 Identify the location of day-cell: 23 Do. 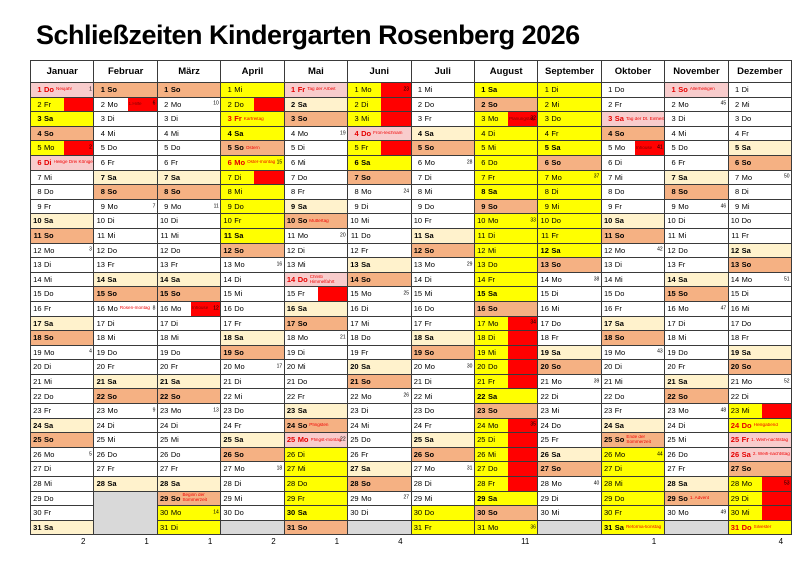
(443, 411).